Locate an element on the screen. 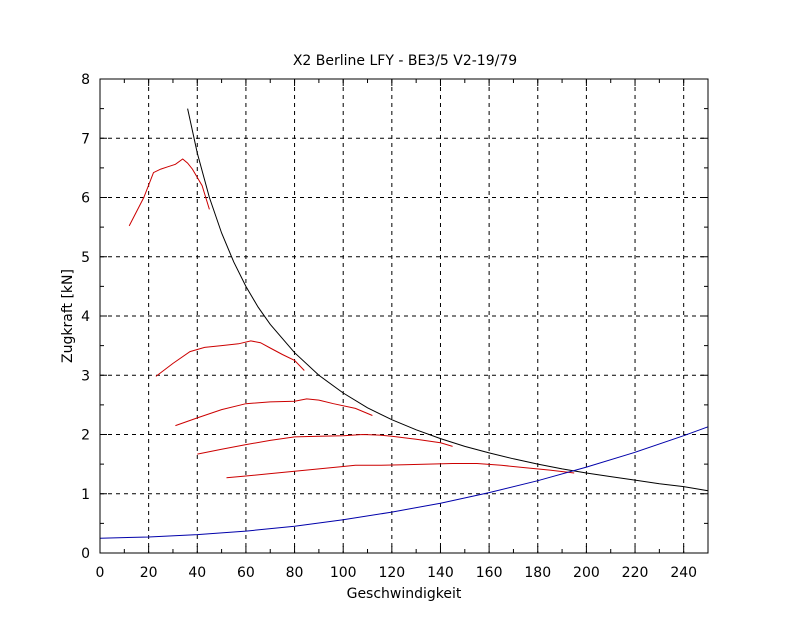  y-tick-label: 0 is located at coordinates (85, 554).